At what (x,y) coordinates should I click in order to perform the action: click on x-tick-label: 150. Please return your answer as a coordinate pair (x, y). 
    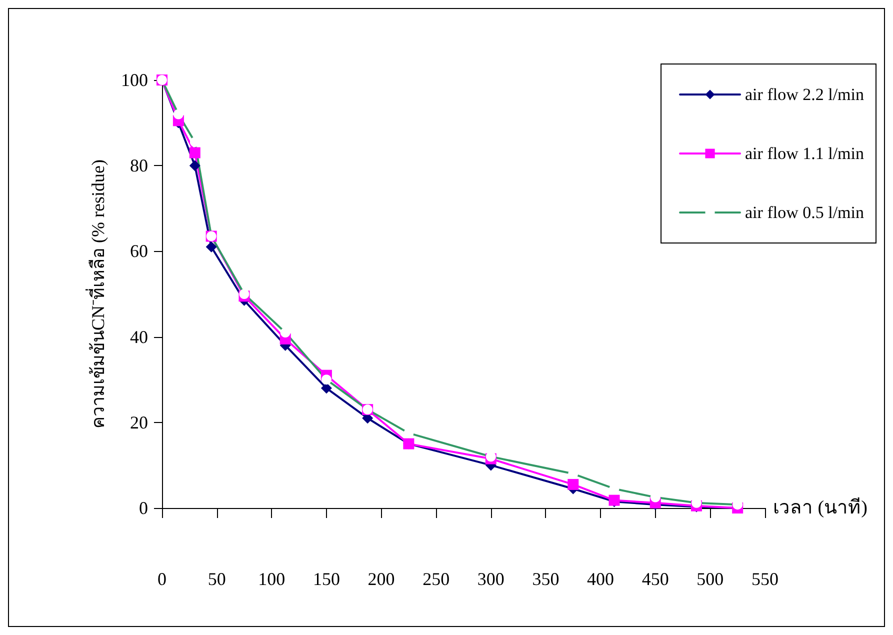
    Looking at the image, I should click on (326, 579).